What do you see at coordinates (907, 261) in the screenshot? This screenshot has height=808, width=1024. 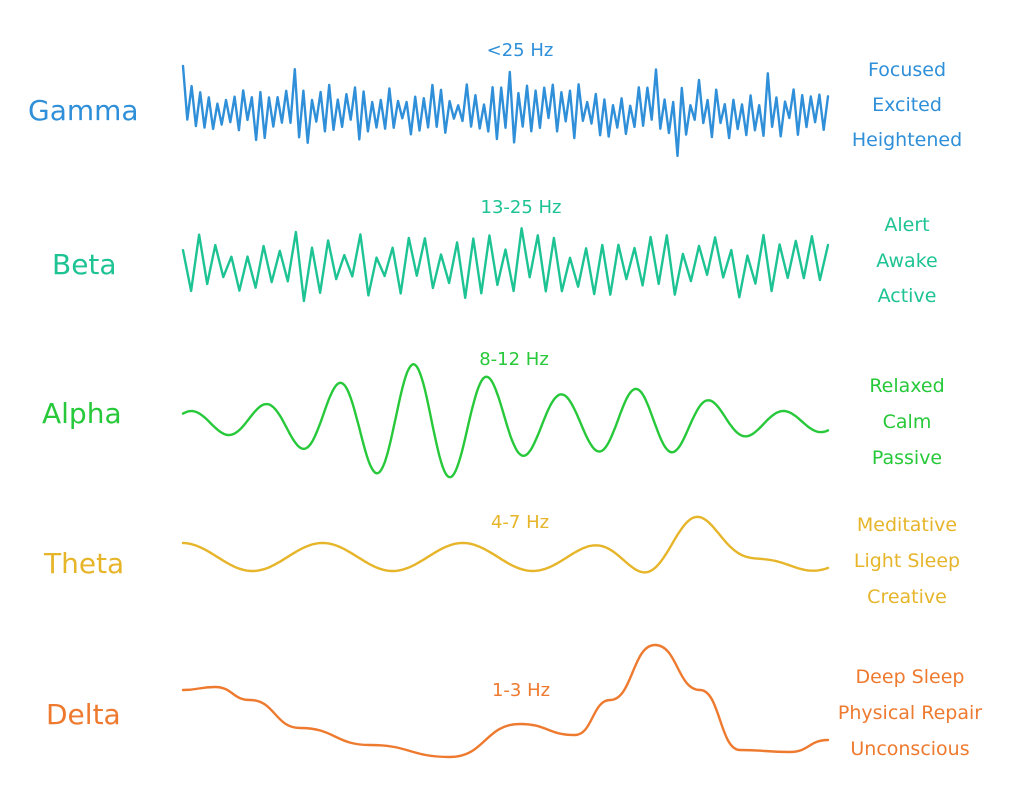 I see `state-beta-2: Awake` at bounding box center [907, 261].